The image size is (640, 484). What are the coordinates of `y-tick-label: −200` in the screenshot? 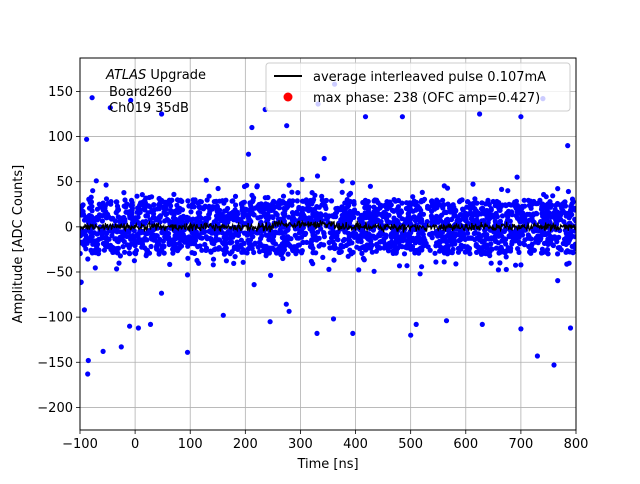 It's located at (55, 408).